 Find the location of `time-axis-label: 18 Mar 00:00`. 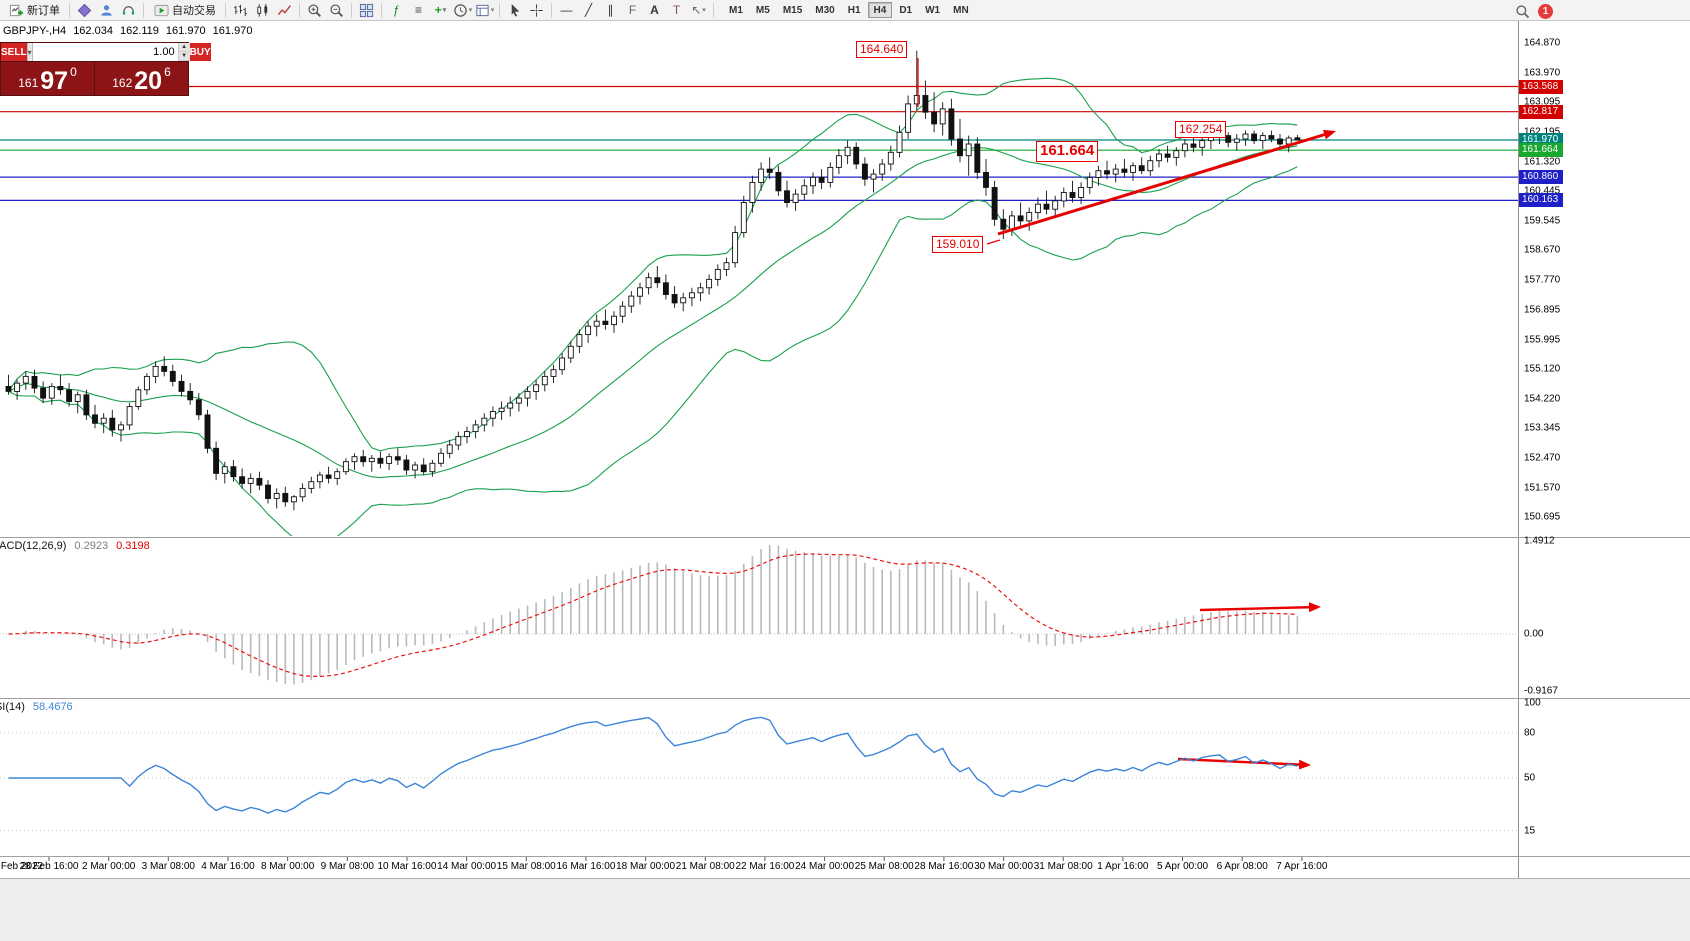

time-axis-label: 18 Mar 00:00 is located at coordinates (646, 866).